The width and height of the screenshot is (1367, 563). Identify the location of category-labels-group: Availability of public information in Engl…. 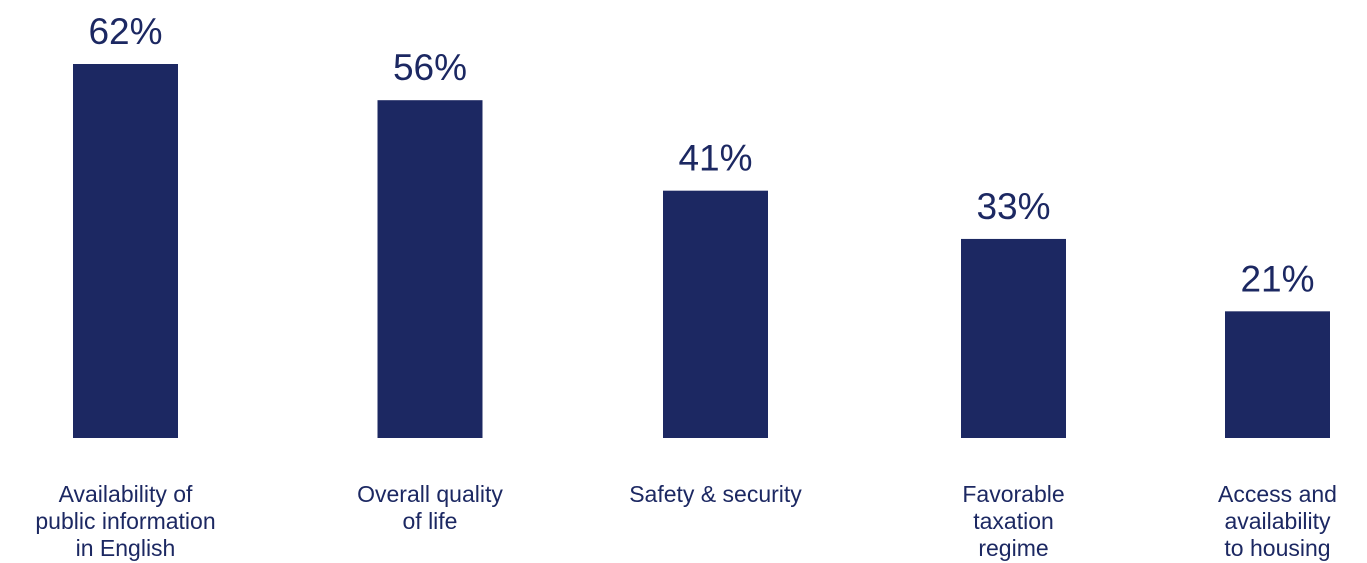
(686, 521).